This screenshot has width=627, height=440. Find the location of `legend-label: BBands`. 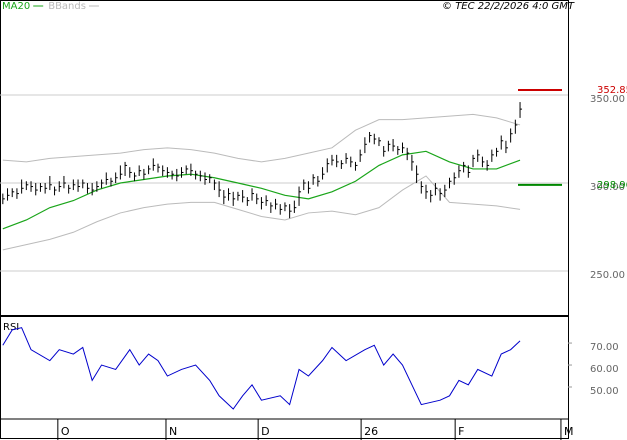

legend-label: BBands is located at coordinates (67, 6).